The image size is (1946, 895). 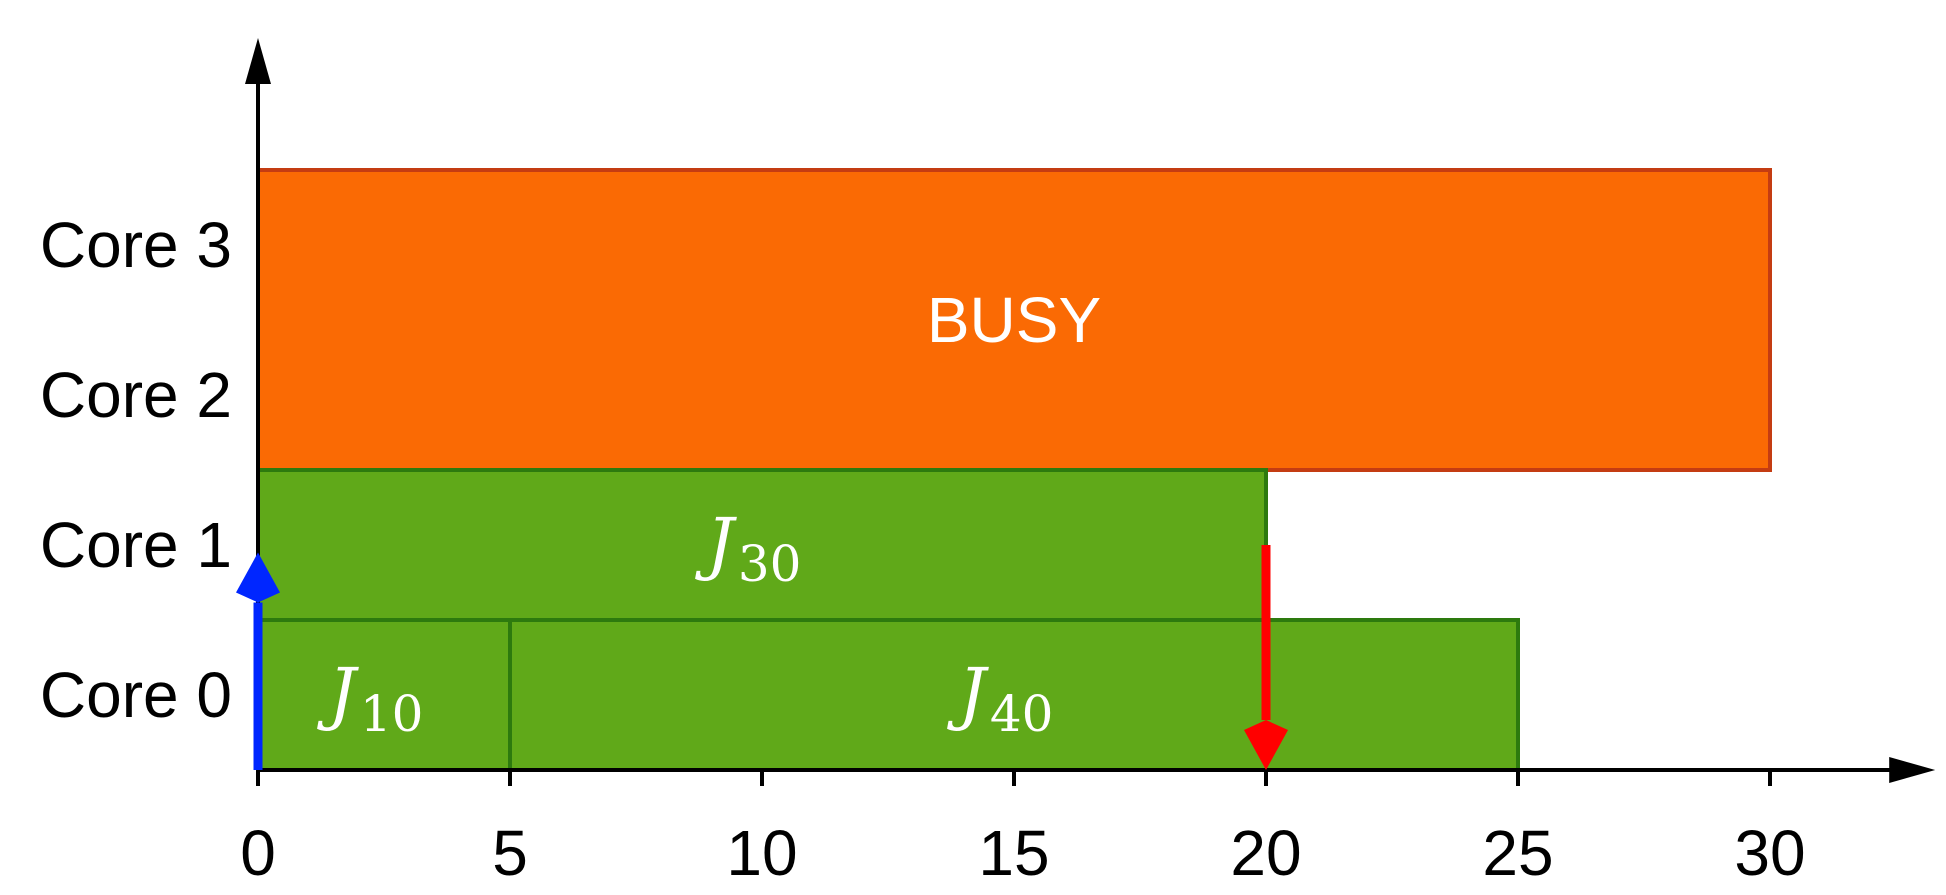 I want to click on bar-j40, so click(x=1014, y=695).